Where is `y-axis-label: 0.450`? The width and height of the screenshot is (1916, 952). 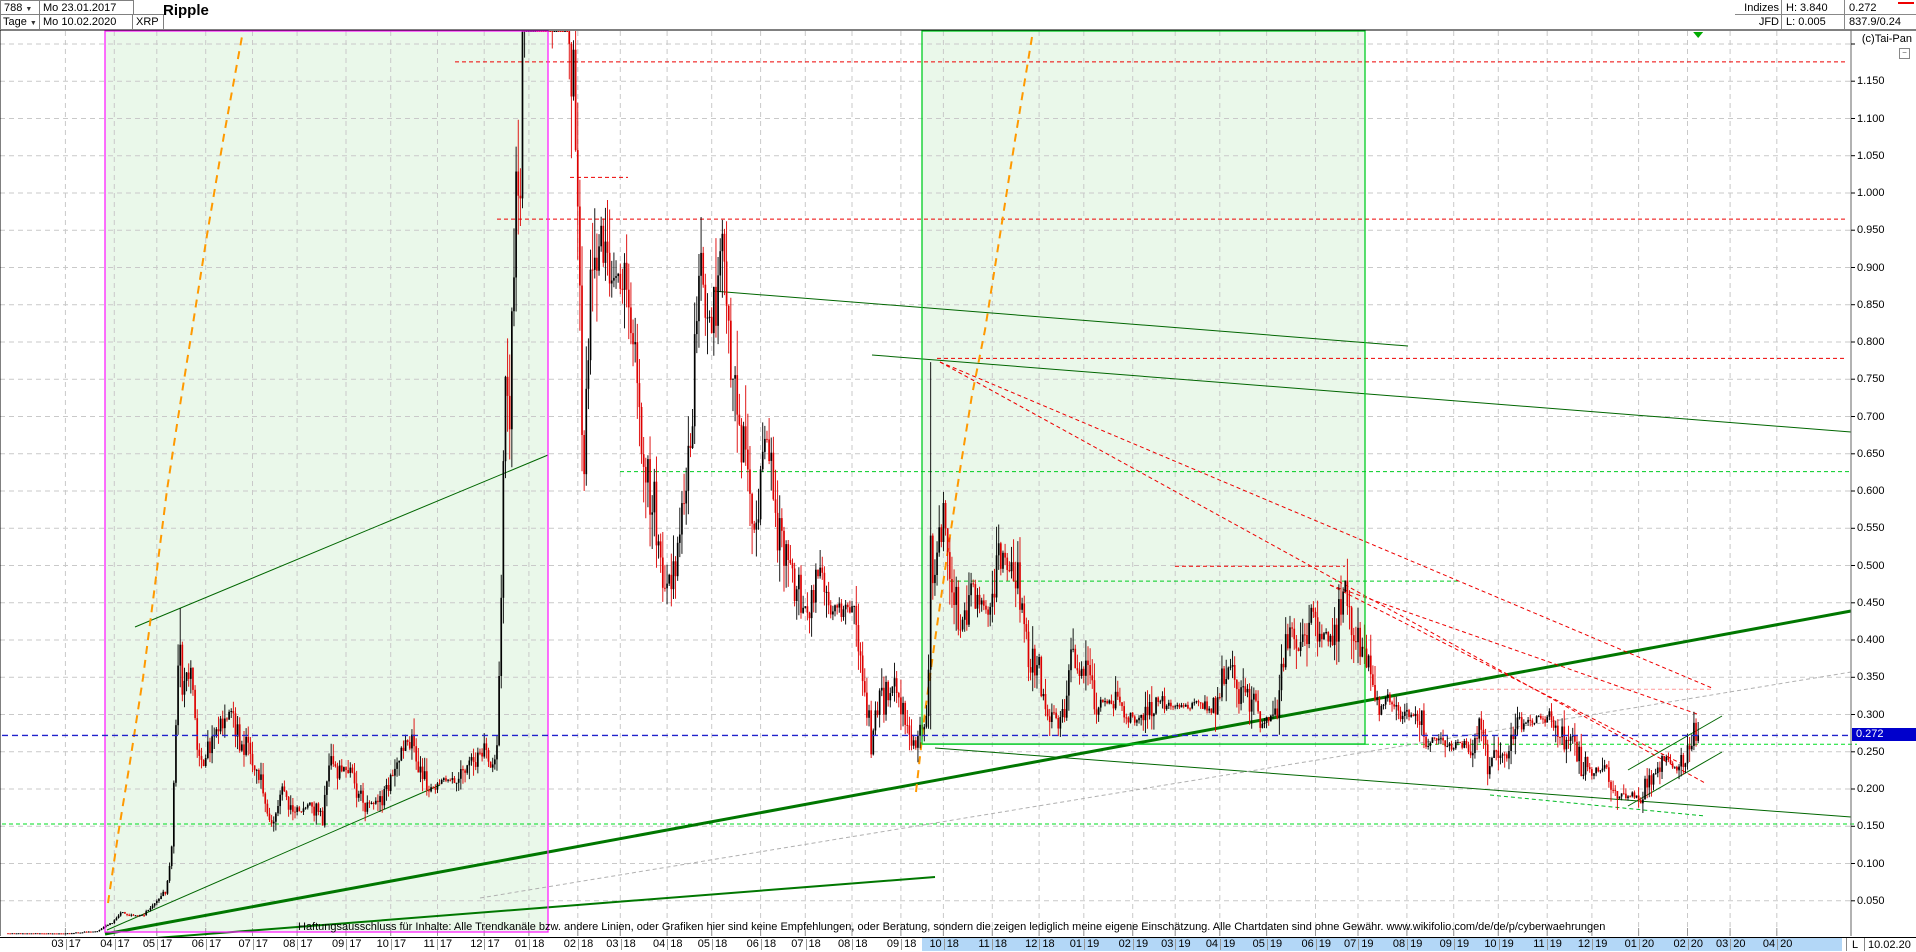
y-axis-label: 0.450 is located at coordinates (1871, 603).